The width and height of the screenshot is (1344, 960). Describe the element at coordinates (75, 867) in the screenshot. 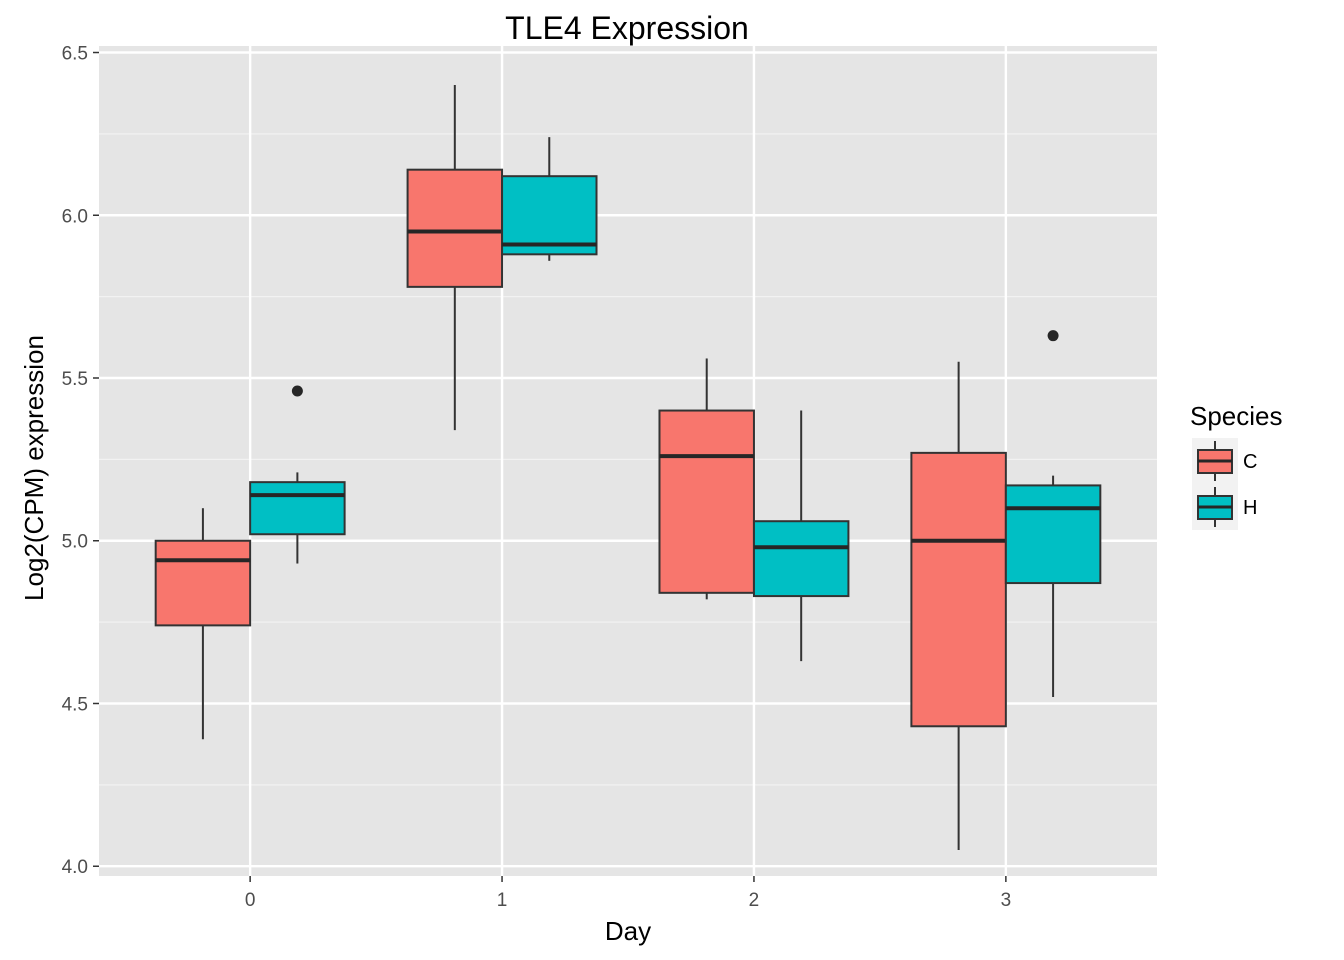

I see `y-tick-label: 4.0` at that location.